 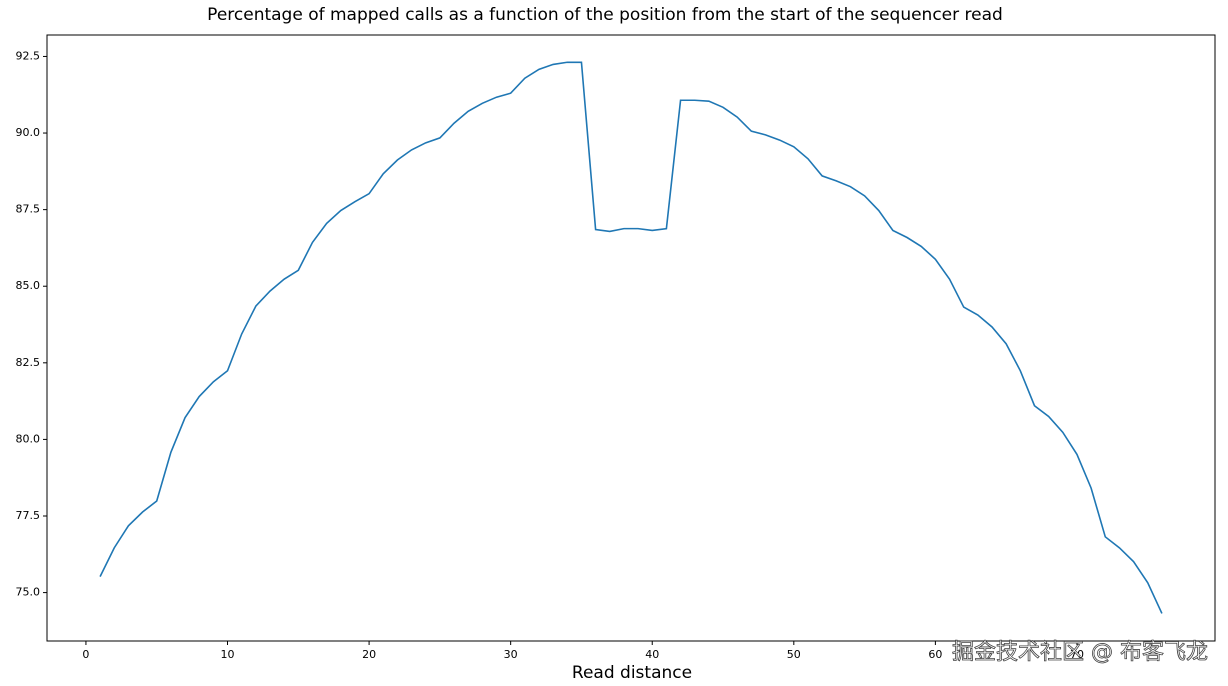 I want to click on y-tick-label: 92.5, so click(x=28, y=55).